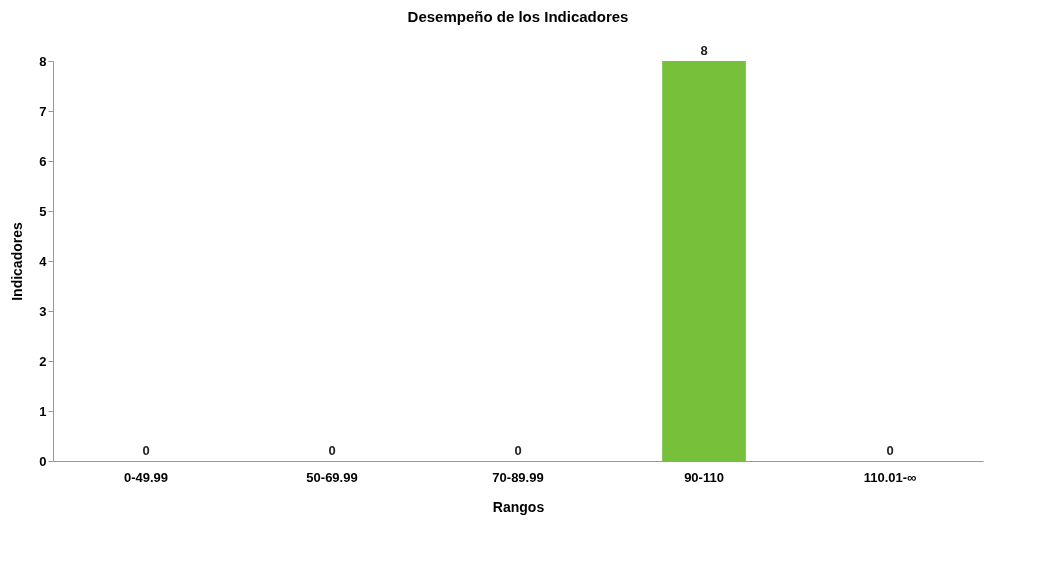 This screenshot has width=1048, height=563. I want to click on x-tick-label: 70-89.99, so click(518, 477).